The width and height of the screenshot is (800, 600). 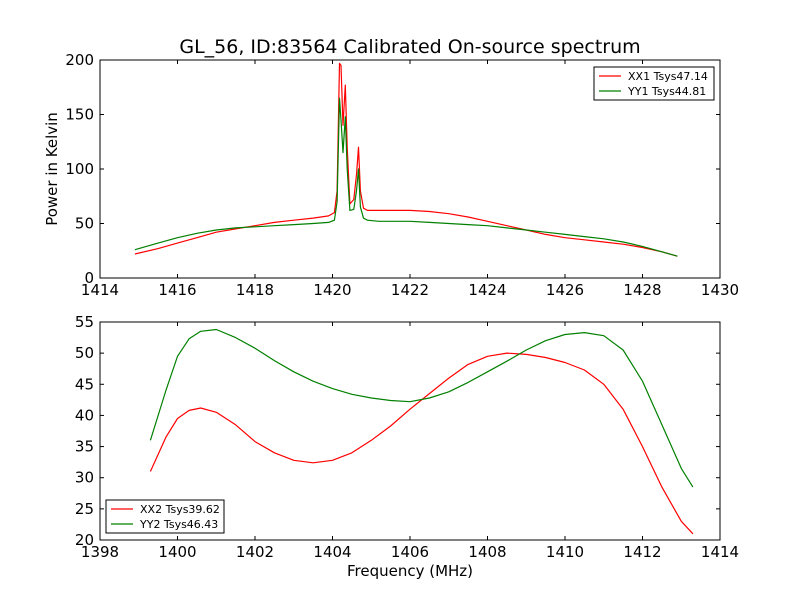 What do you see at coordinates (84, 322) in the screenshot?
I see `y-tick-label: 55` at bounding box center [84, 322].